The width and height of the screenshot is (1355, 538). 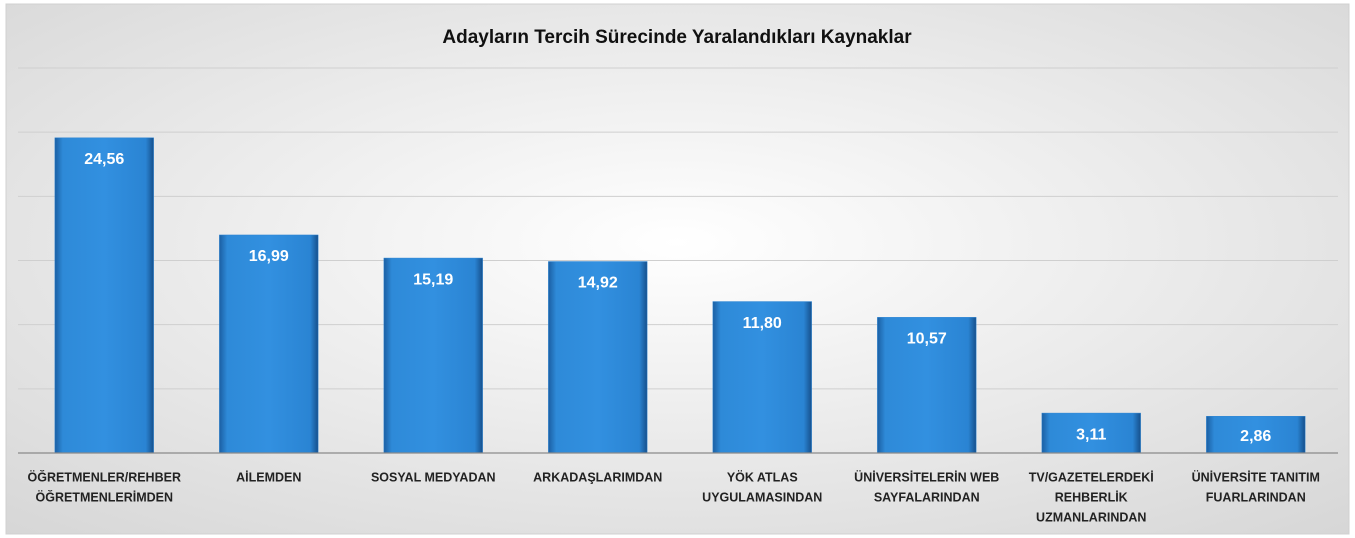 What do you see at coordinates (1256, 476) in the screenshot?
I see `x-tick-label: ÜNİVERSİTE TANITIM` at bounding box center [1256, 476].